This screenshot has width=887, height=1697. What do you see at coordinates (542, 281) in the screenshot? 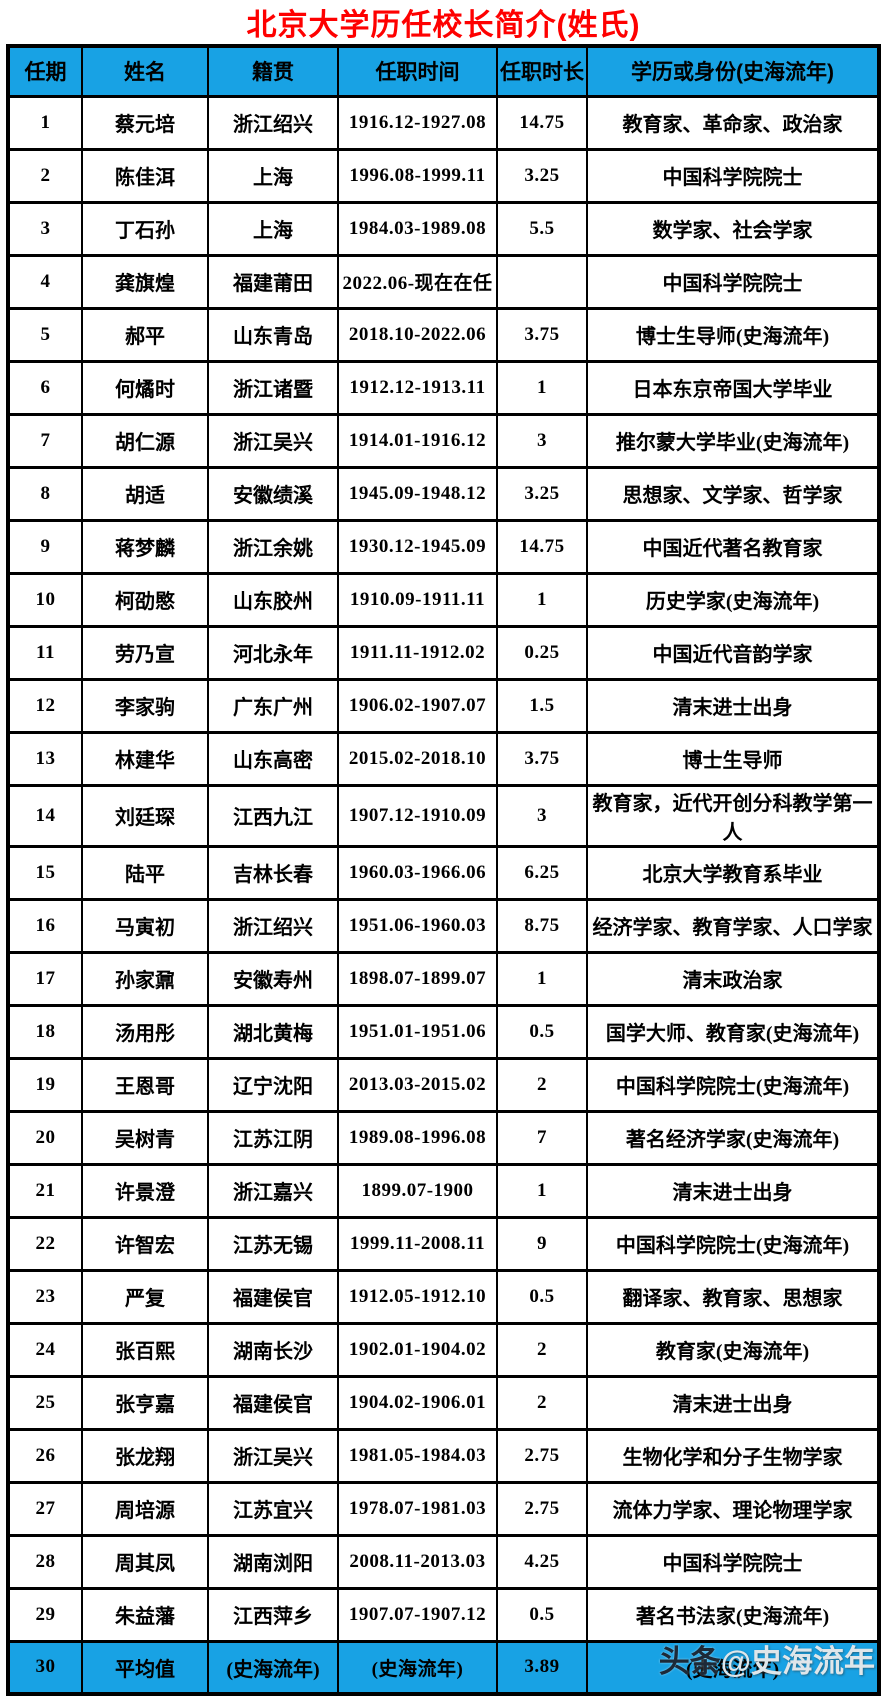
I see `tenure-length-cell` at bounding box center [542, 281].